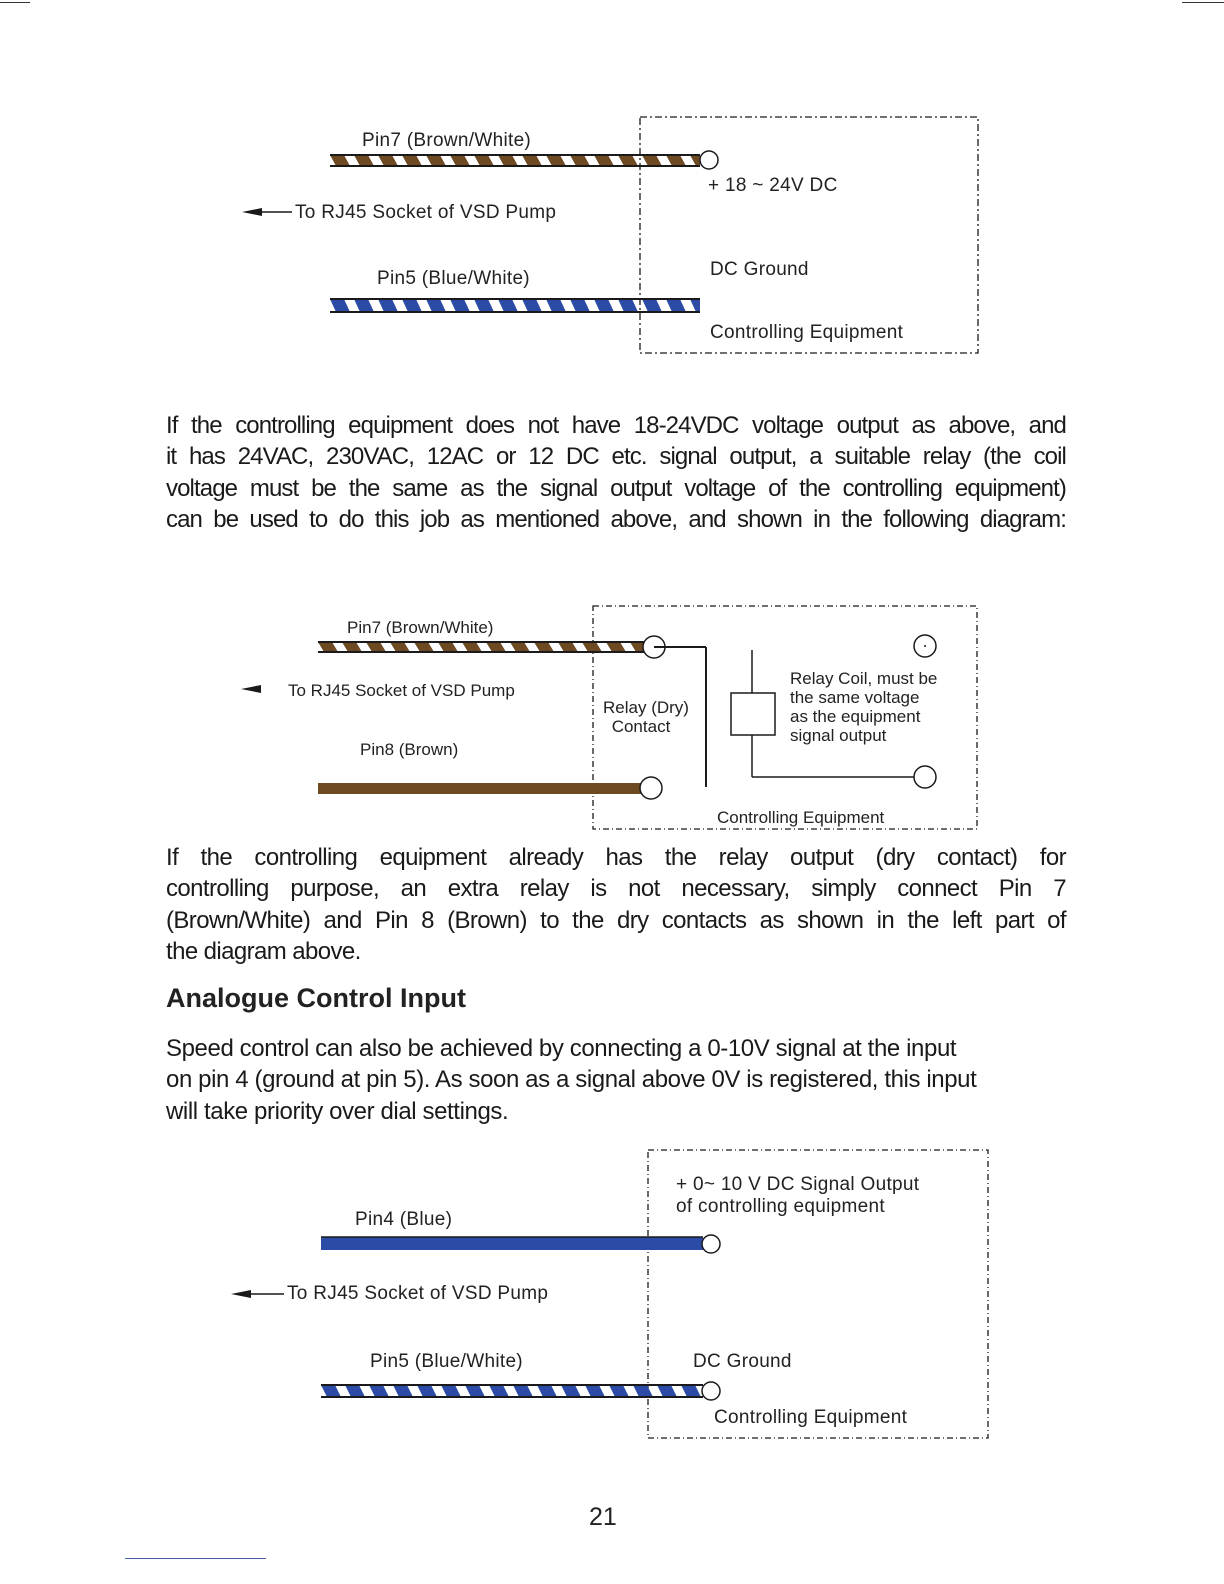 Image resolution: width=1224 pixels, height=1584 pixels. I want to click on diagram1-supply-terminal, so click(709, 160).